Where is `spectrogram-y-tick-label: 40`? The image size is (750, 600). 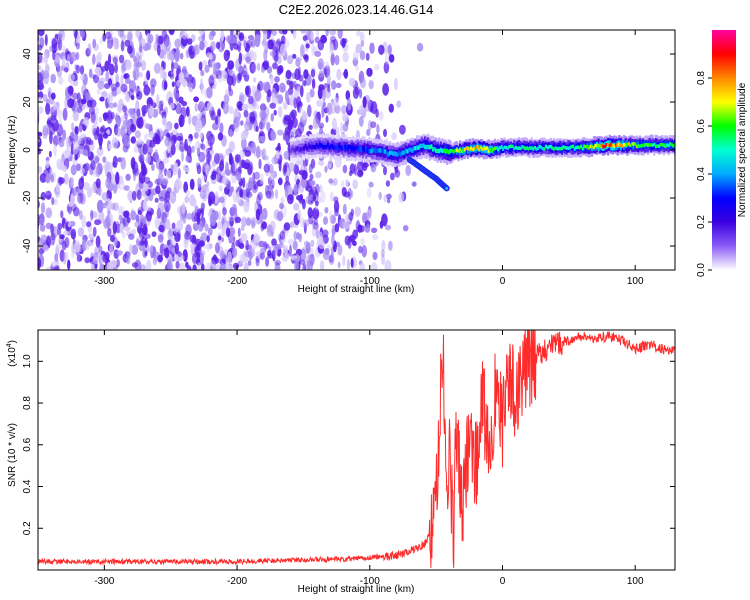
spectrogram-y-tick-label: 40 is located at coordinates (27, 54).